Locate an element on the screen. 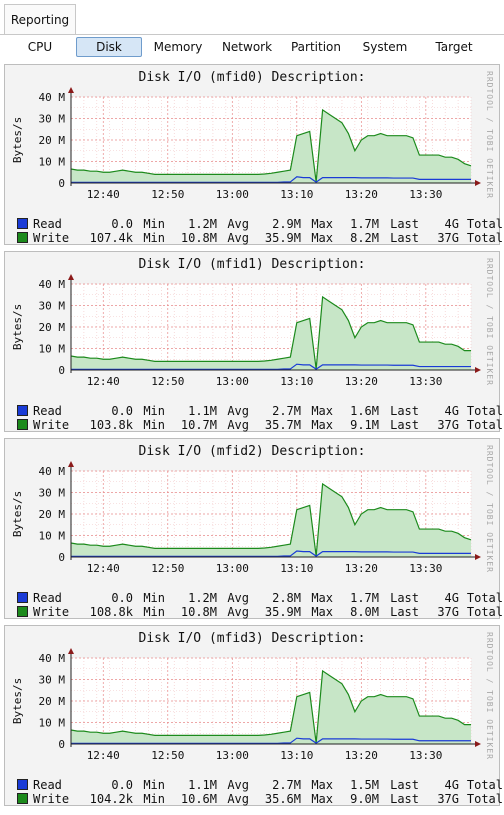  tab-disk: Disk is located at coordinates (109, 47).